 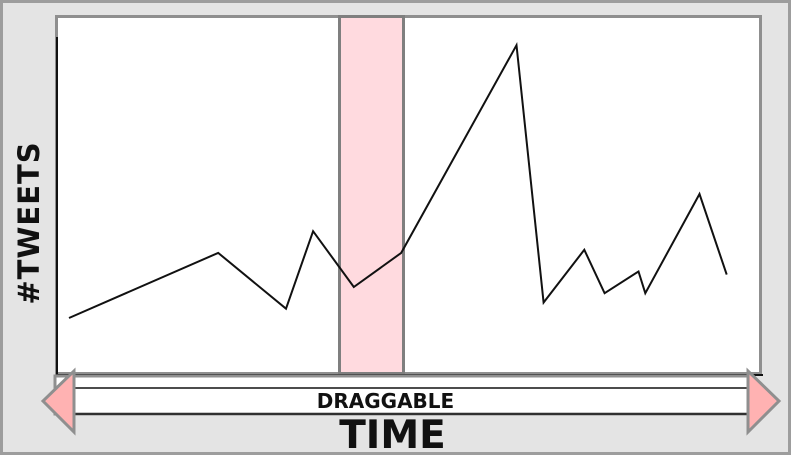 What do you see at coordinates (371, 195) in the screenshot?
I see `selected-time-window` at bounding box center [371, 195].